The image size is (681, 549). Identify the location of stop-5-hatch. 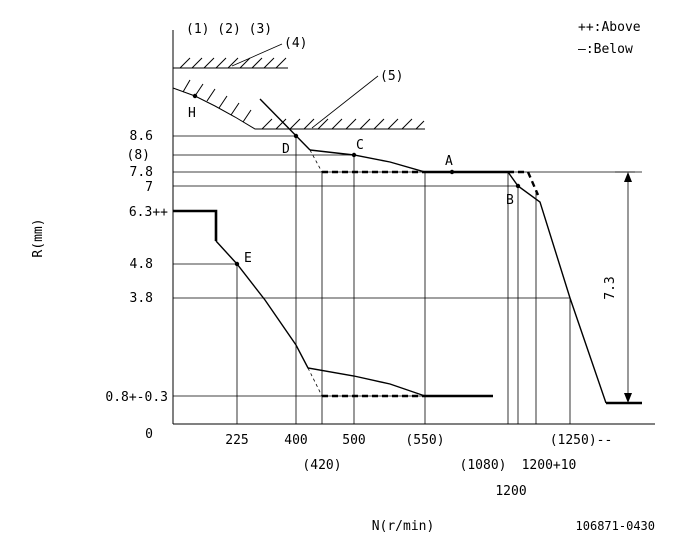
(303, 104).